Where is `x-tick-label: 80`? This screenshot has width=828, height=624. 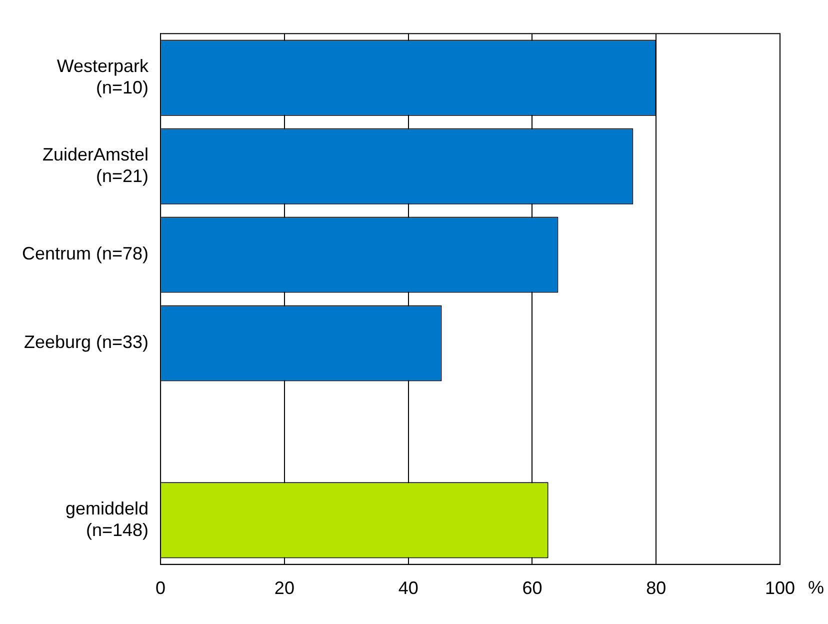
x-tick-label: 80 is located at coordinates (656, 588).